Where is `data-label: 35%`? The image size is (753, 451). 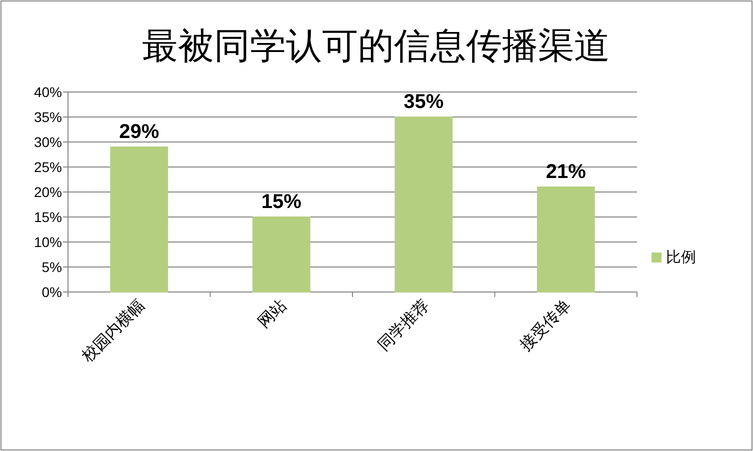 data-label: 35% is located at coordinates (424, 102).